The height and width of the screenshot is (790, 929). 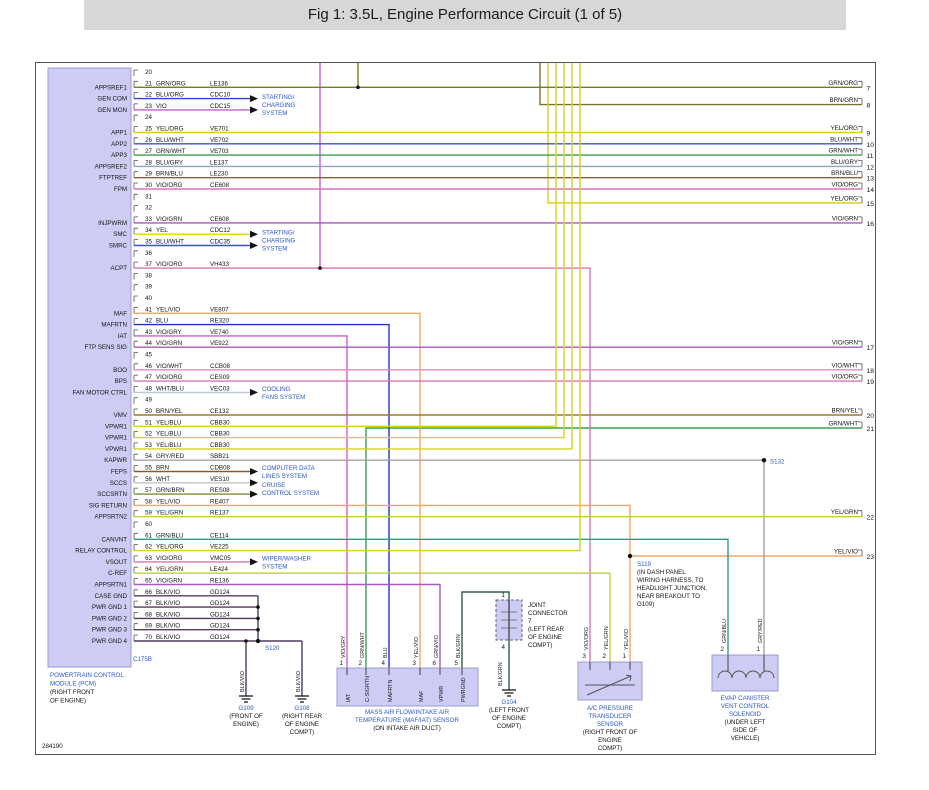 I want to click on ac-pin-number: 2, so click(x=605, y=656).